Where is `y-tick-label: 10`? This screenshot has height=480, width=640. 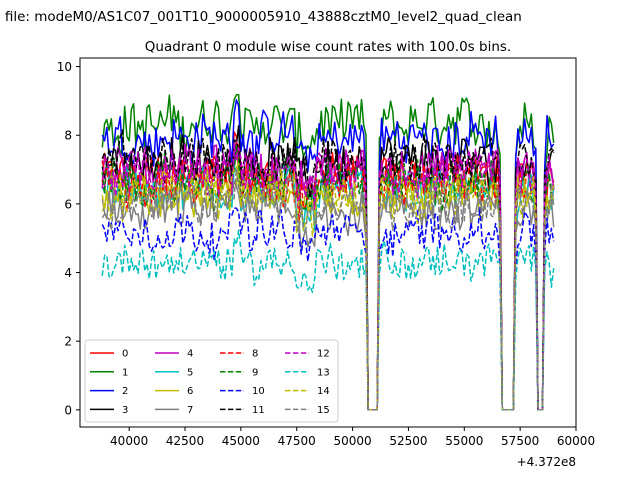
y-tick-label: 10 is located at coordinates (64, 67).